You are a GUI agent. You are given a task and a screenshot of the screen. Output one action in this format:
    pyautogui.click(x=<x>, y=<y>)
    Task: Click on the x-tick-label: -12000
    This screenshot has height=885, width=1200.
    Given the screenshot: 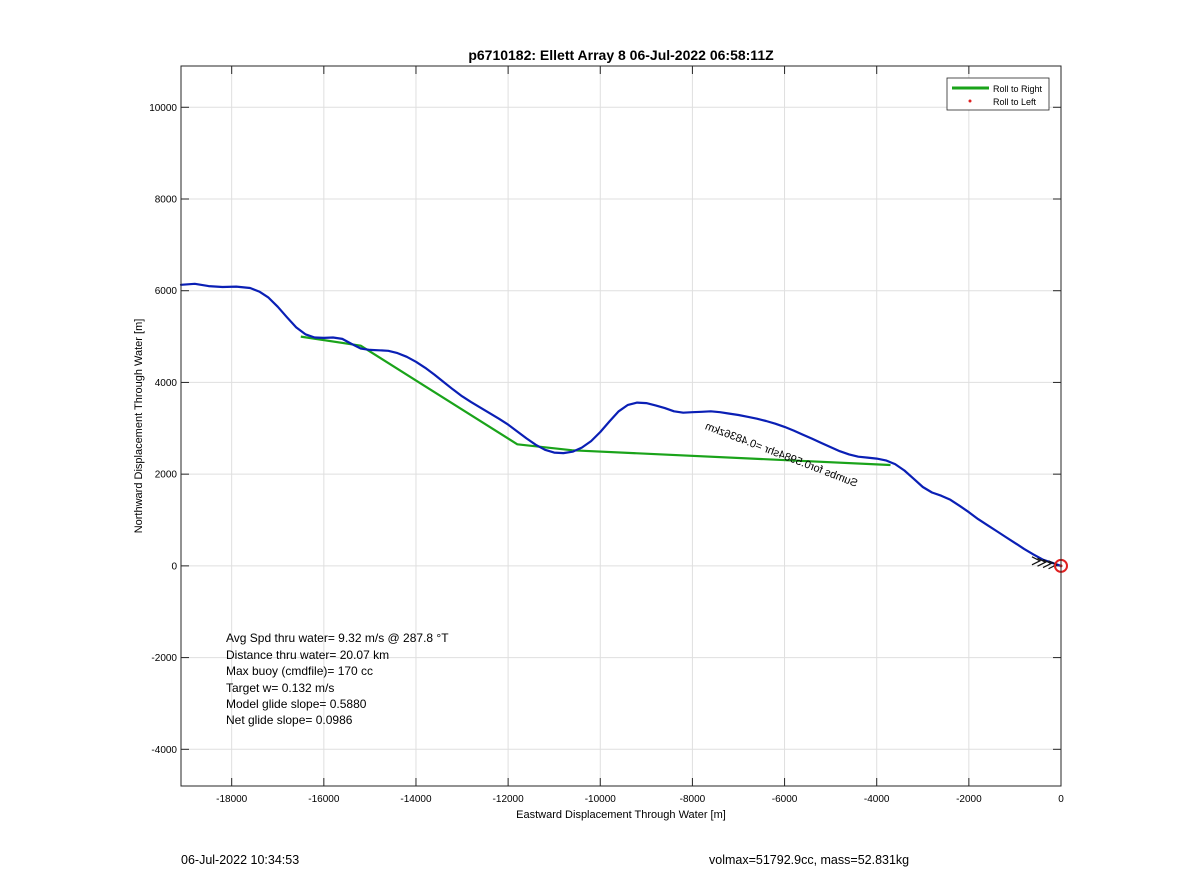 What is the action you would take?
    pyautogui.click(x=509, y=799)
    